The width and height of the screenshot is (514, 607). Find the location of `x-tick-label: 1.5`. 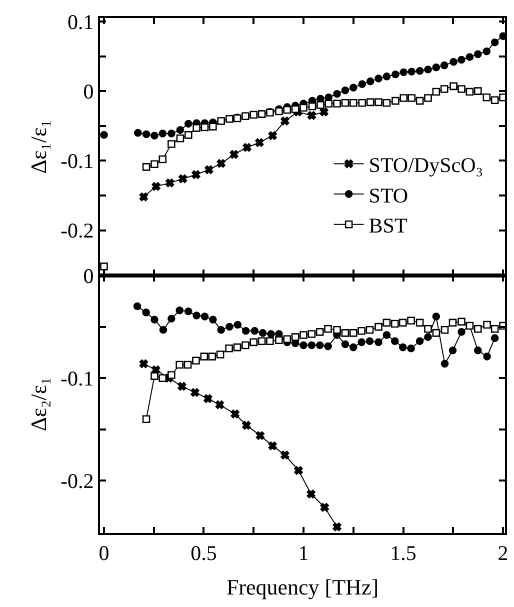

x-tick-label: 1.5 is located at coordinates (403, 553).